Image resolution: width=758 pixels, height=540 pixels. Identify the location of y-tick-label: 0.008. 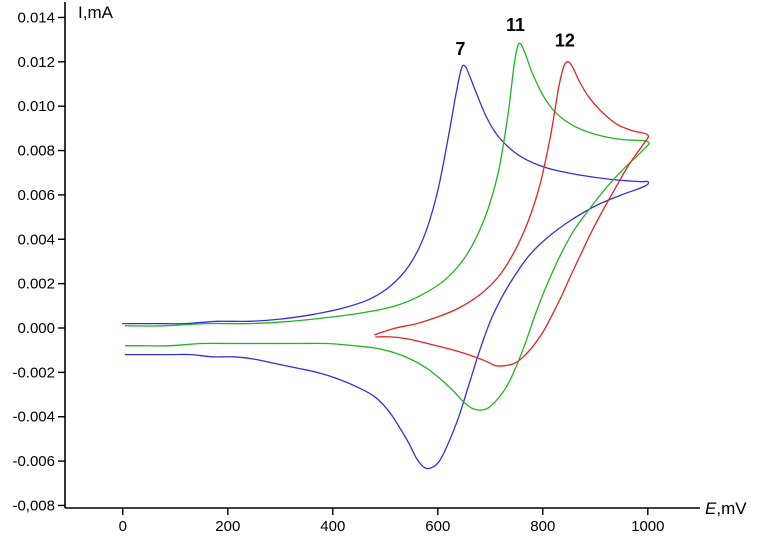
(36, 151).